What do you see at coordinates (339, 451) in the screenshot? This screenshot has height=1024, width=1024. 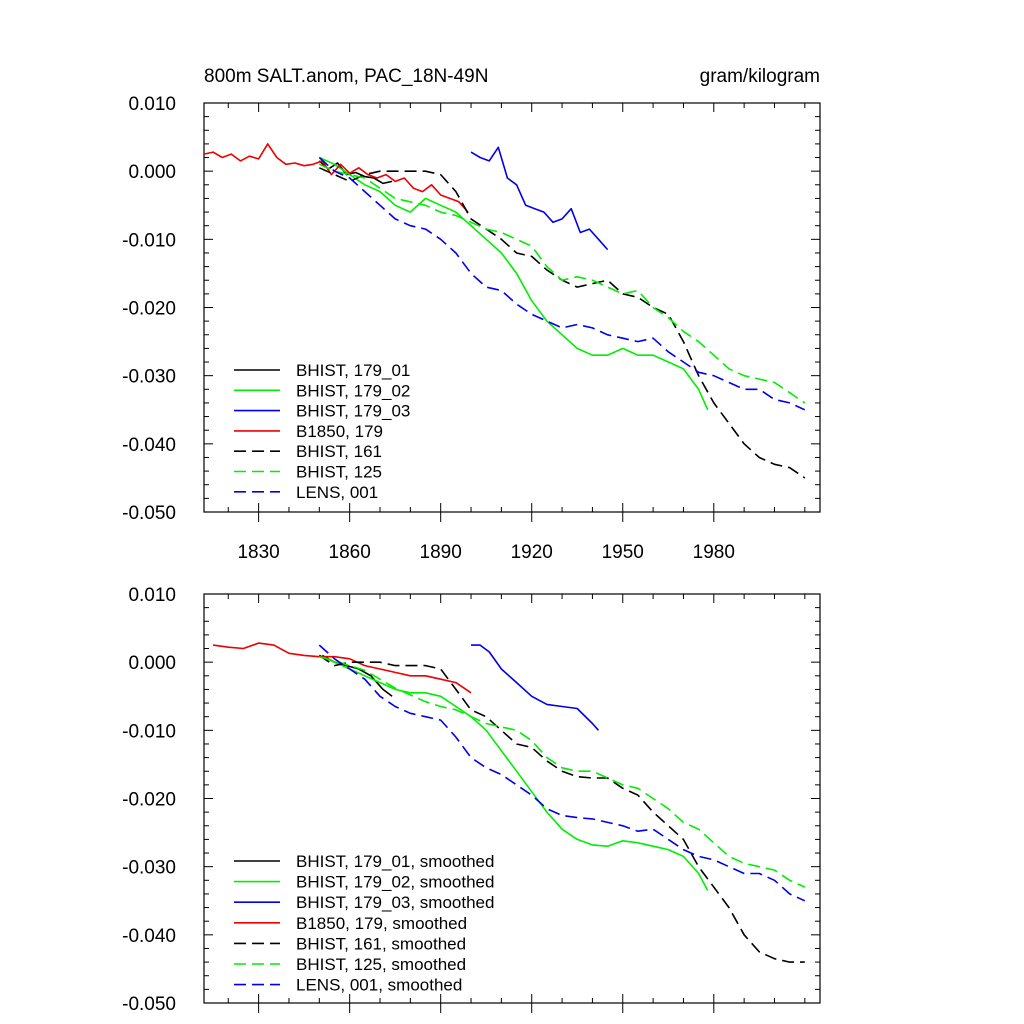 I see `legend-label: BHIST, 161` at bounding box center [339, 451].